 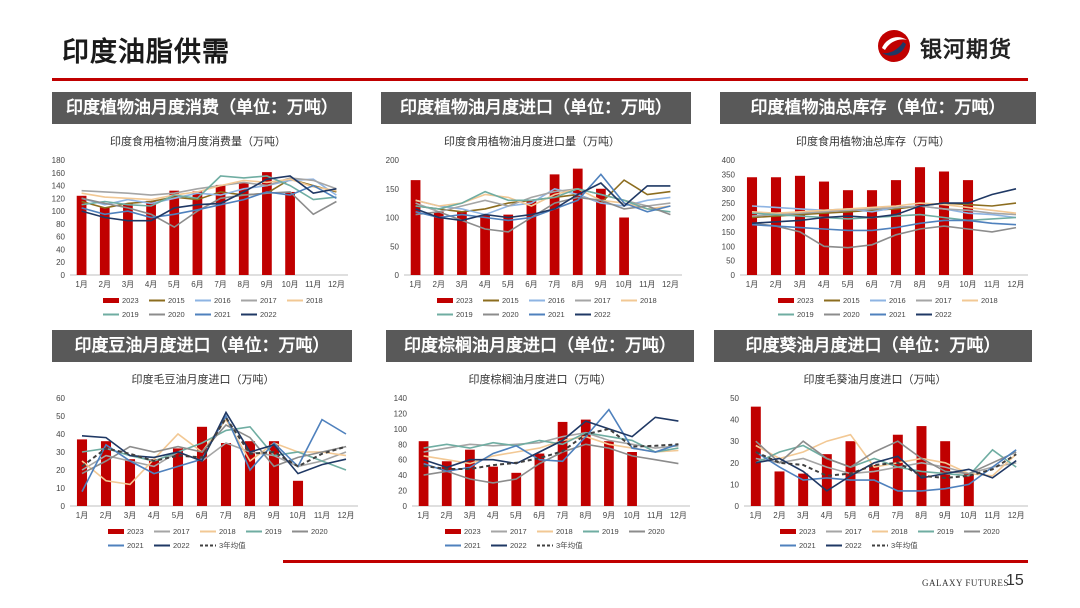 I want to click on chart-title: 印度棕榈油月度进口（万吨）, so click(x=540, y=379).